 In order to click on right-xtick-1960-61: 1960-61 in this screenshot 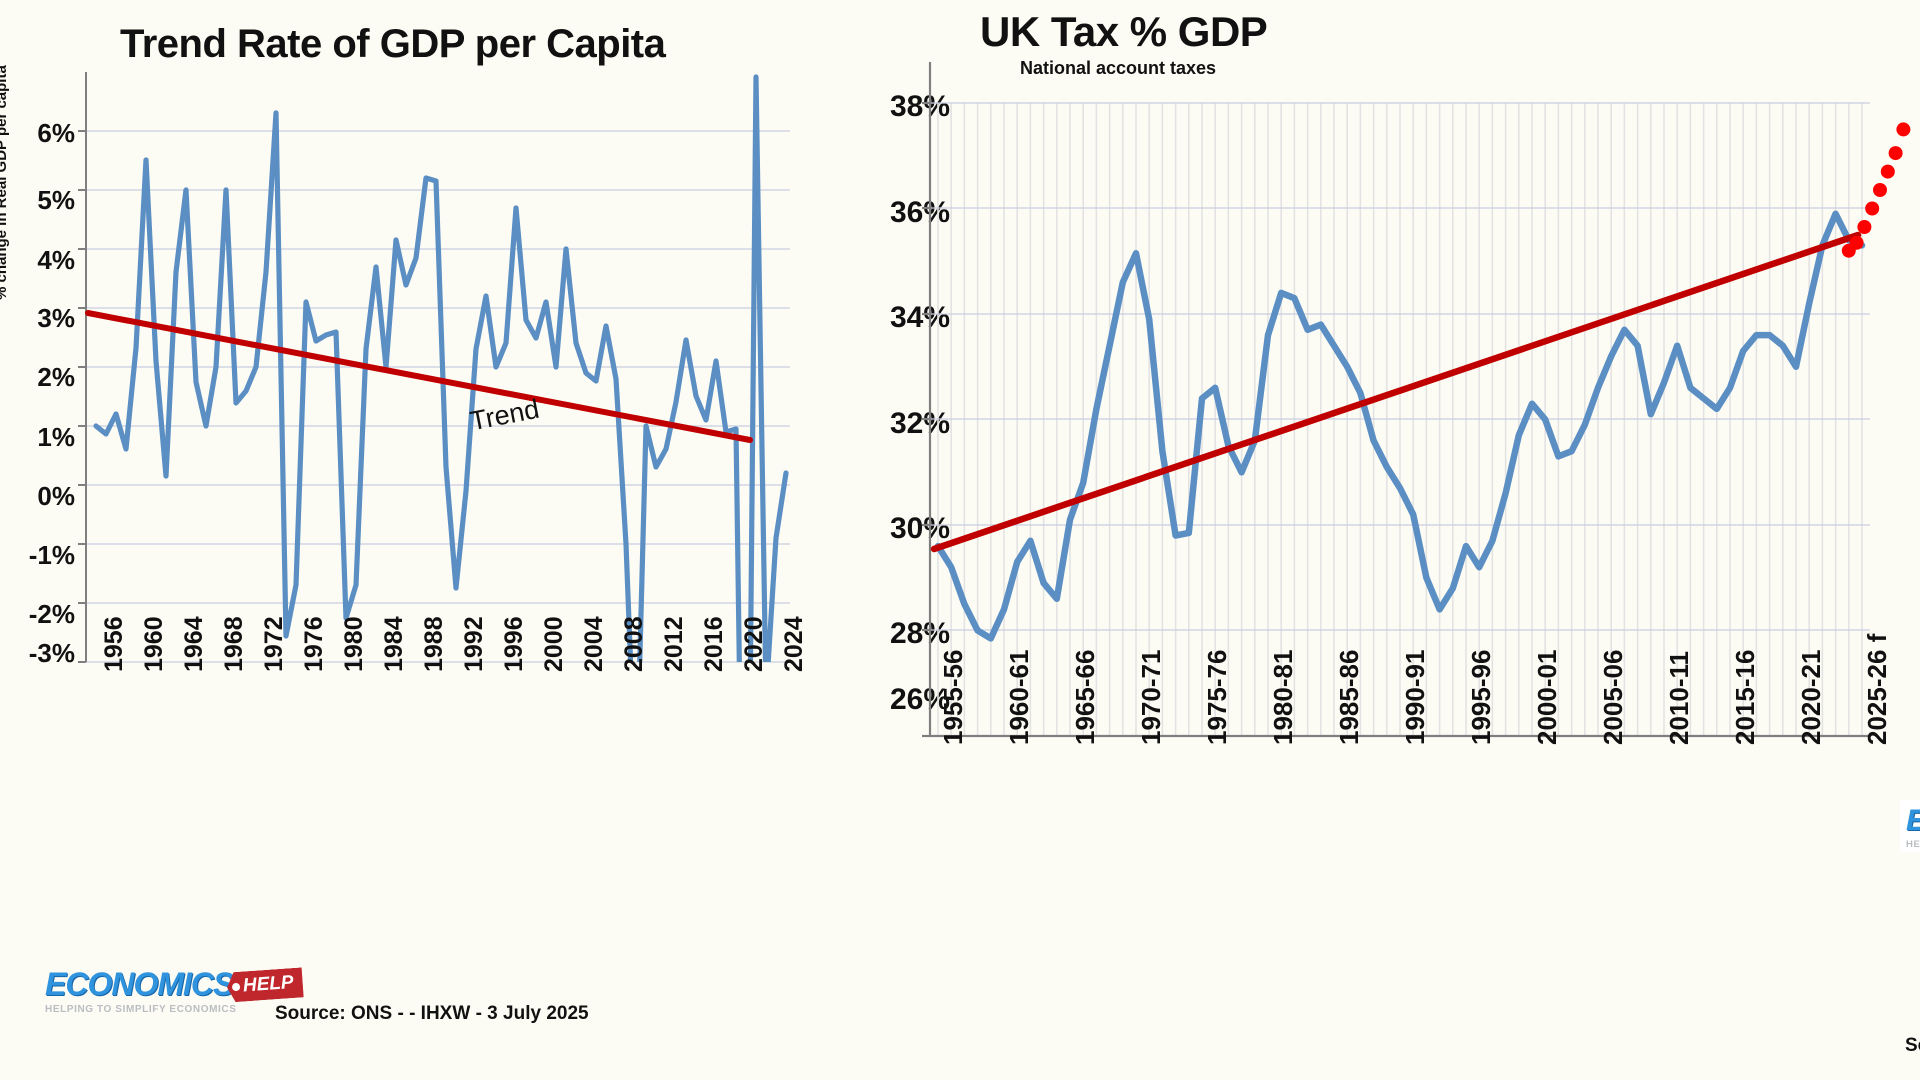, I will do `click(1019, 697)`.